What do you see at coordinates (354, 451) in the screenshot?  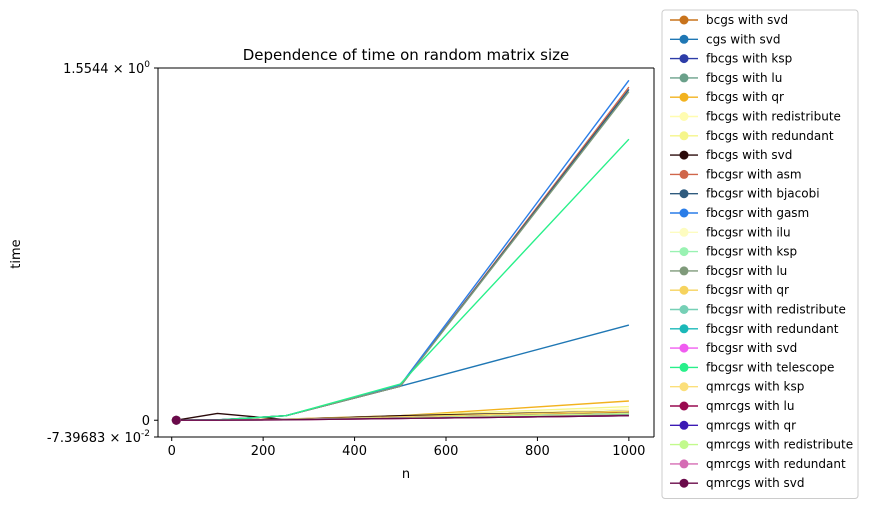 I see `x-tick-label: 400` at bounding box center [354, 451].